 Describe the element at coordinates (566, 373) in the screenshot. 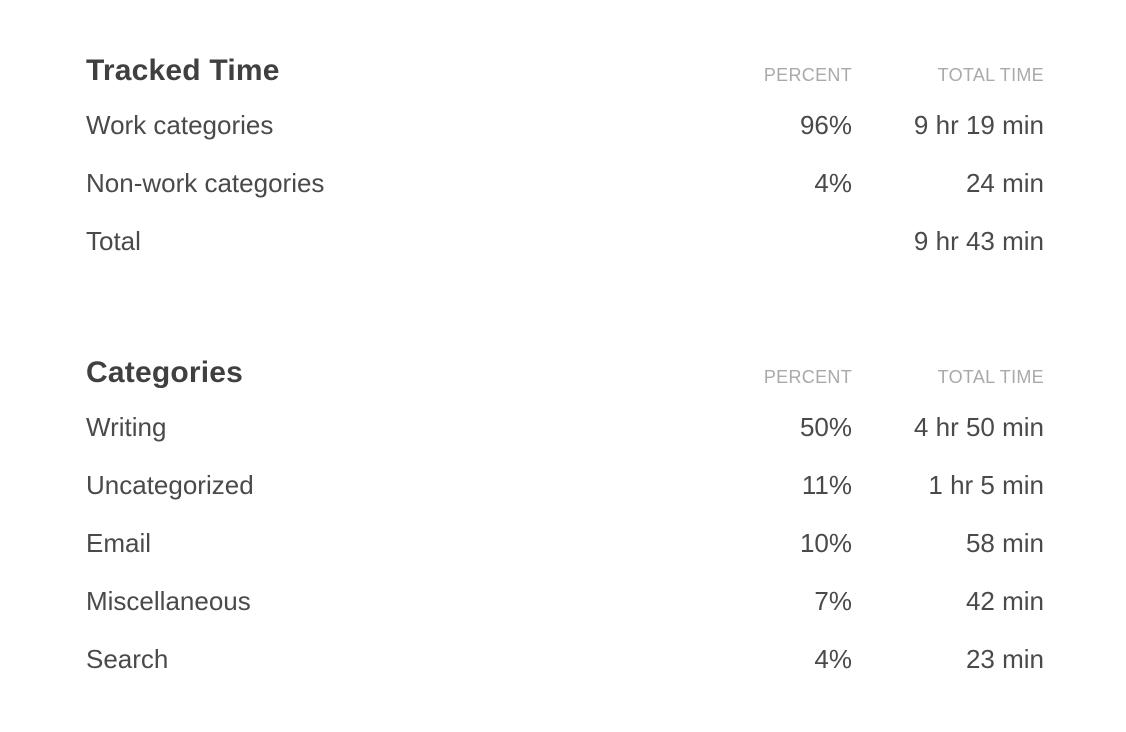

I see `categories-header: Categories PERCENT TOTAL TIME` at that location.